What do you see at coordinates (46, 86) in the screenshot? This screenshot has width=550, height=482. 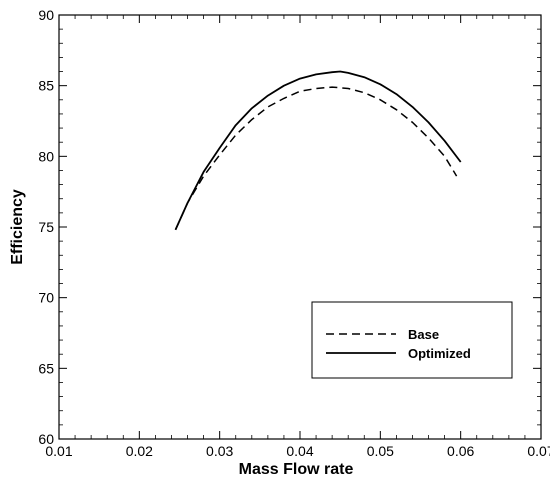 I see `y-tick-label-5: 85` at bounding box center [46, 86].